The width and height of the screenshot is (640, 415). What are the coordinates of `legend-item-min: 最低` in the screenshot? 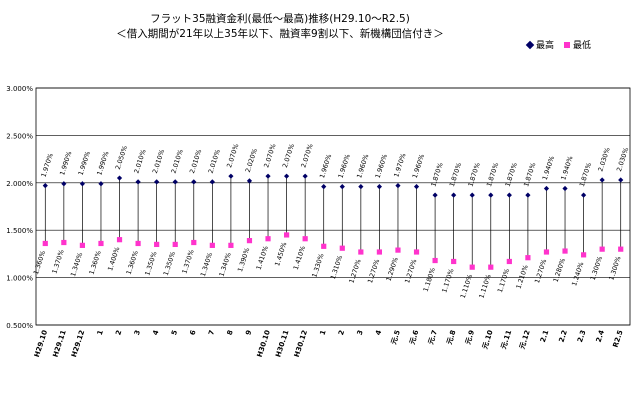 It's located at (577, 44).